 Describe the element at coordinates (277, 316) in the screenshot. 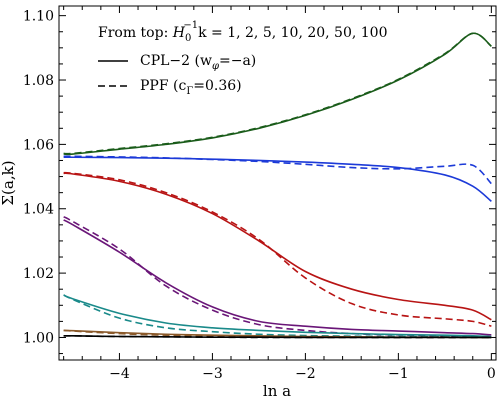

I see `series-line-9-solid` at that location.